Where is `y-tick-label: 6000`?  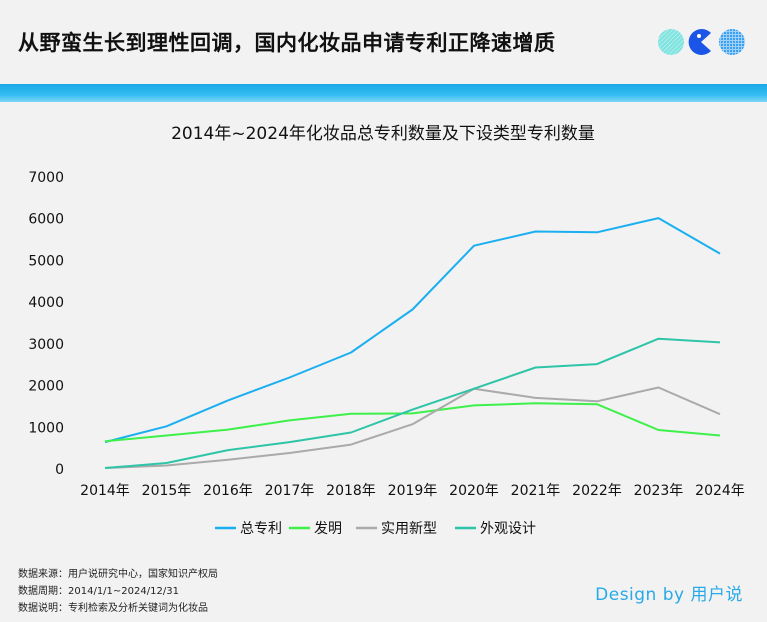 y-tick-label: 6000 is located at coordinates (46, 220).